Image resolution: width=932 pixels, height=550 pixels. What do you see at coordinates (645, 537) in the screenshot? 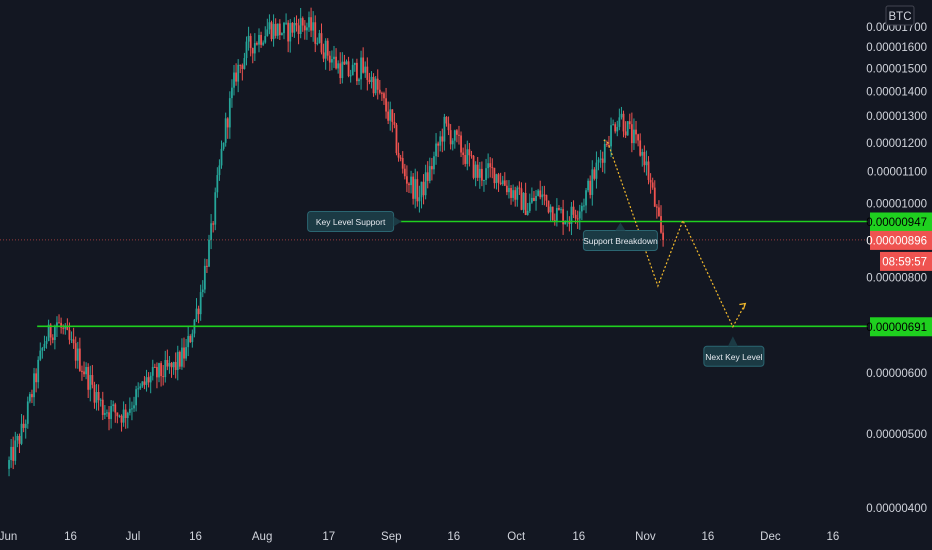
I see `x-tick-label: Nov` at bounding box center [645, 537].